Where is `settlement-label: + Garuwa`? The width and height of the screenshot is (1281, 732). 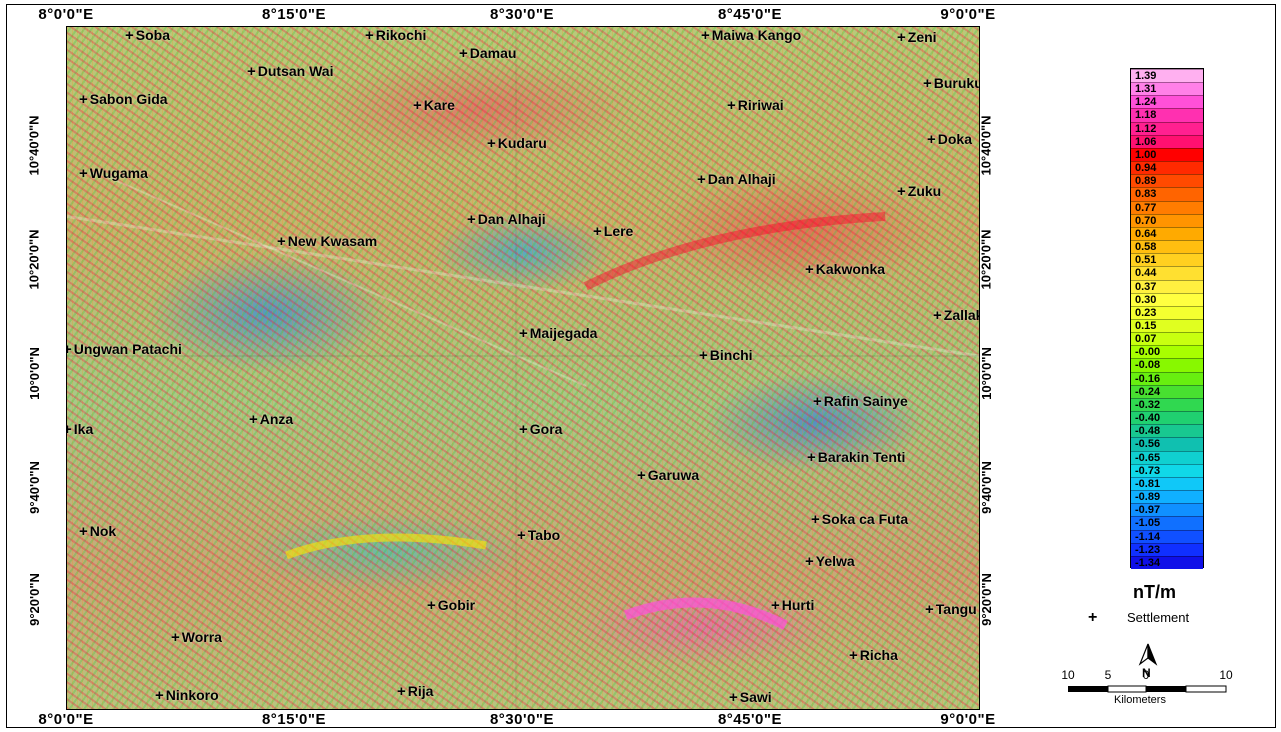 settlement-label: + Garuwa is located at coordinates (668, 475).